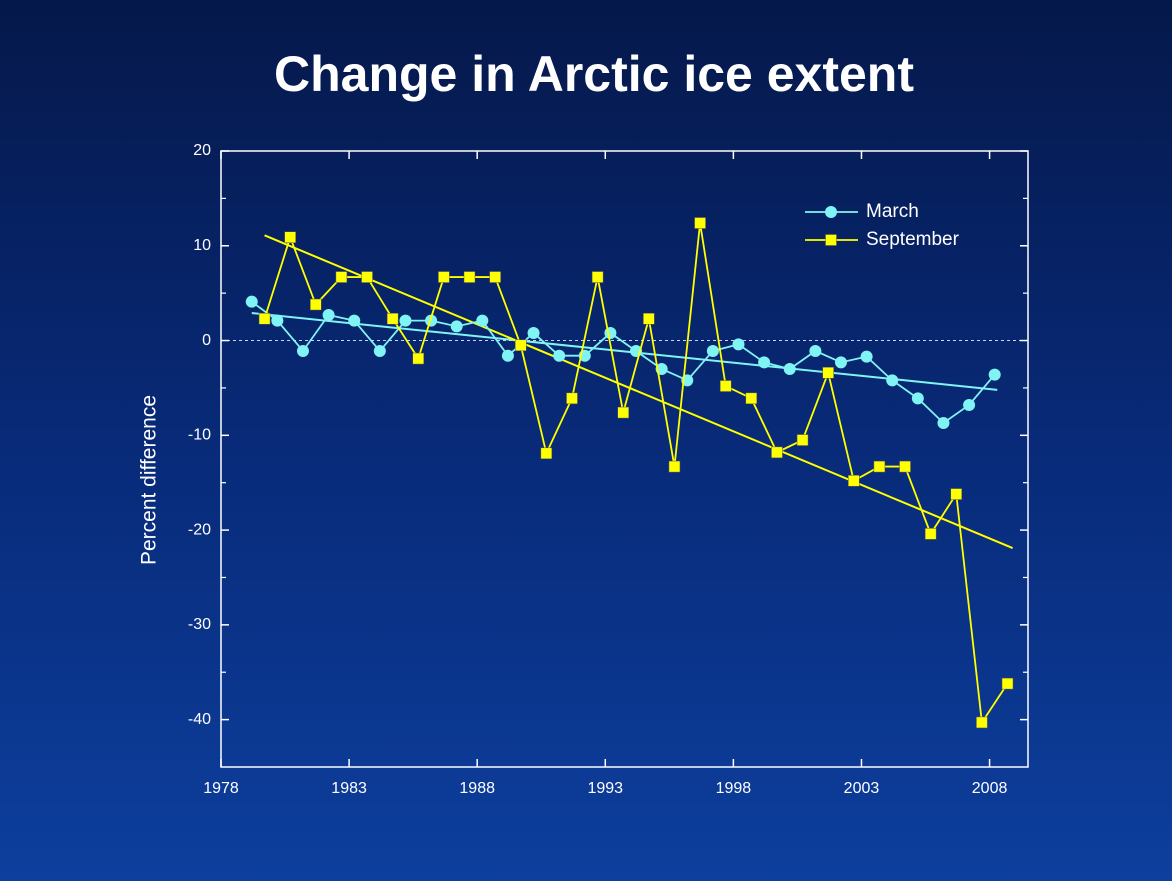 Image resolution: width=1172 pixels, height=881 pixels. Describe the element at coordinates (913, 239) in the screenshot. I see `legend-label: September` at that location.